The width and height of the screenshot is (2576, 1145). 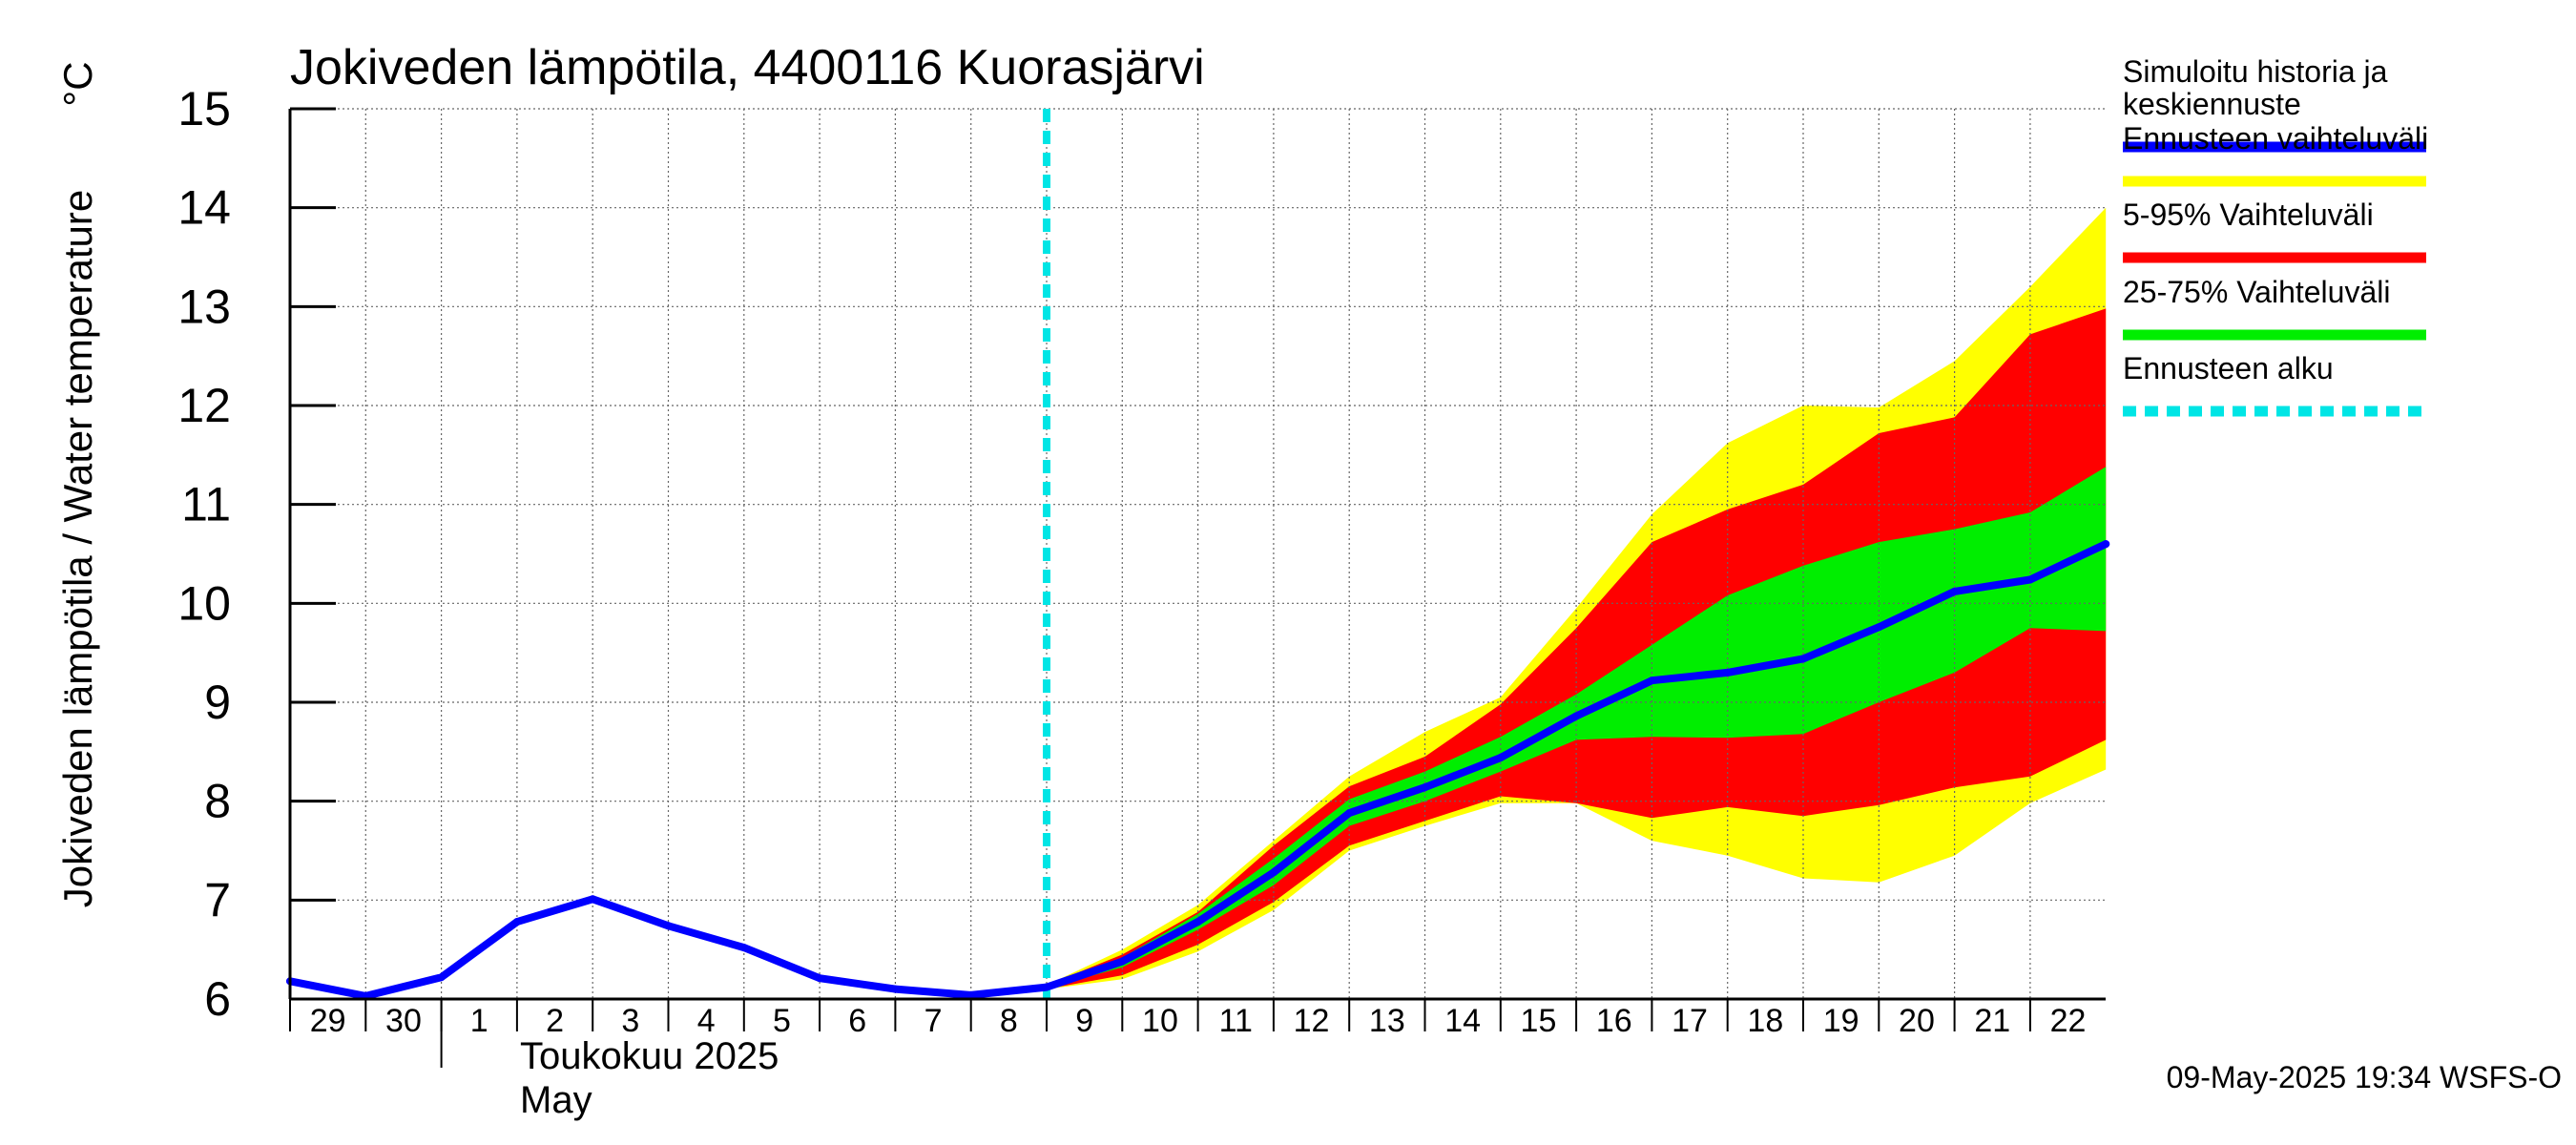 What do you see at coordinates (1160, 1021) in the screenshot?
I see `x-tick-label: 10` at bounding box center [1160, 1021].